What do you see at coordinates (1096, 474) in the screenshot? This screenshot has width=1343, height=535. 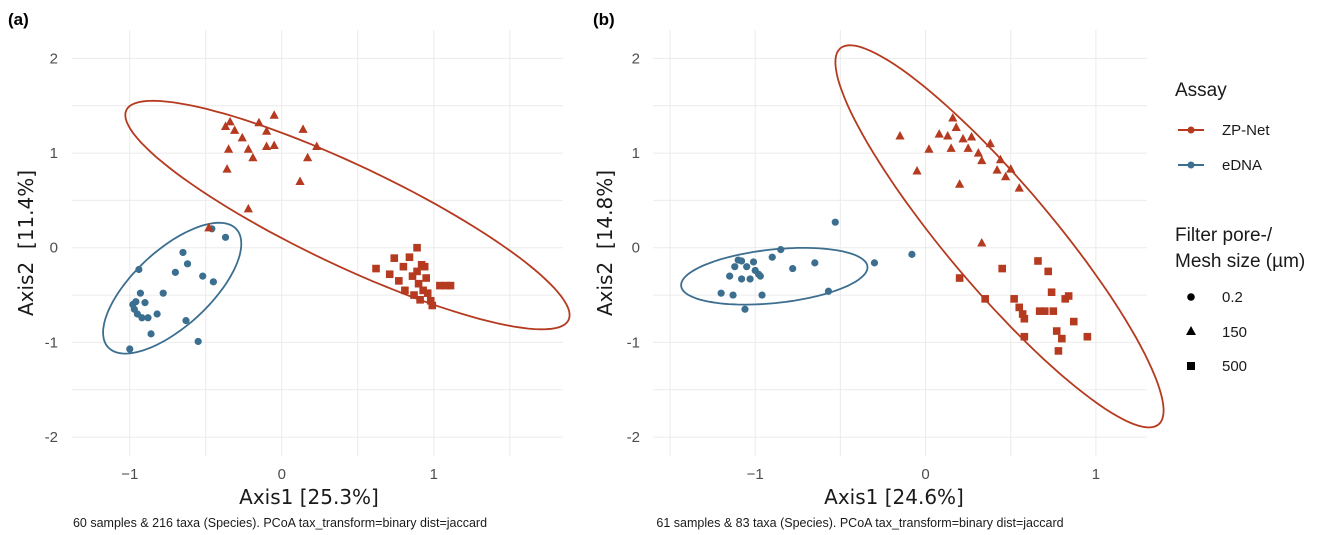 I see `panel-b-x-tick-label: 1` at bounding box center [1096, 474].